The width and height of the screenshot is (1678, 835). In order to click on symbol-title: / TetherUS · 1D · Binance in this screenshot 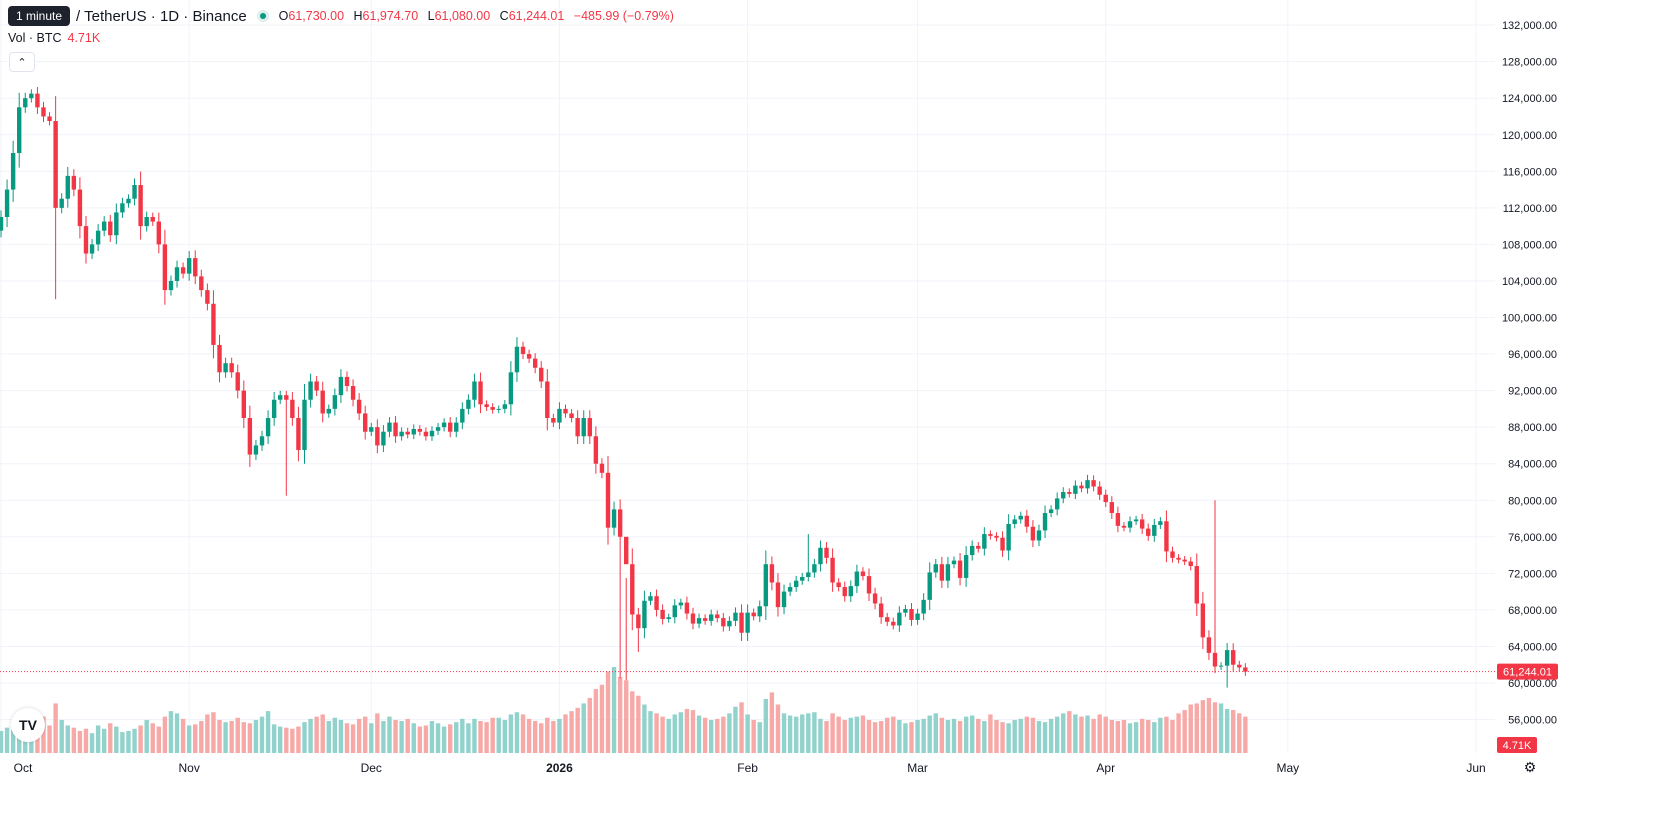, I will do `click(161, 16)`.